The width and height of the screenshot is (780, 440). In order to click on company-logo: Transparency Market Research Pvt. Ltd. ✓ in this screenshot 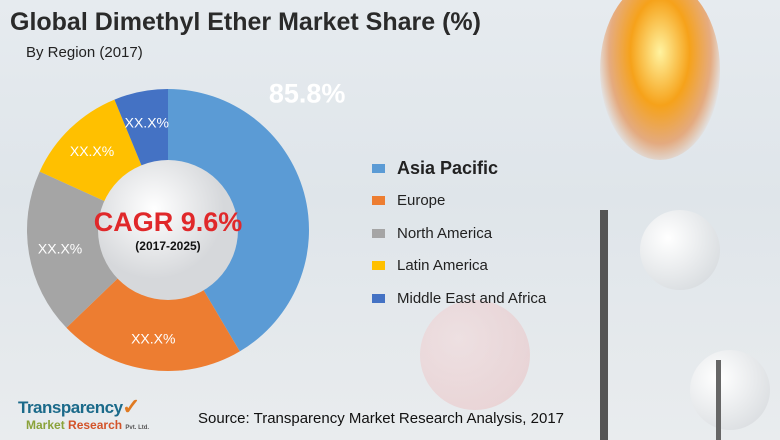, I will do `click(83, 413)`.